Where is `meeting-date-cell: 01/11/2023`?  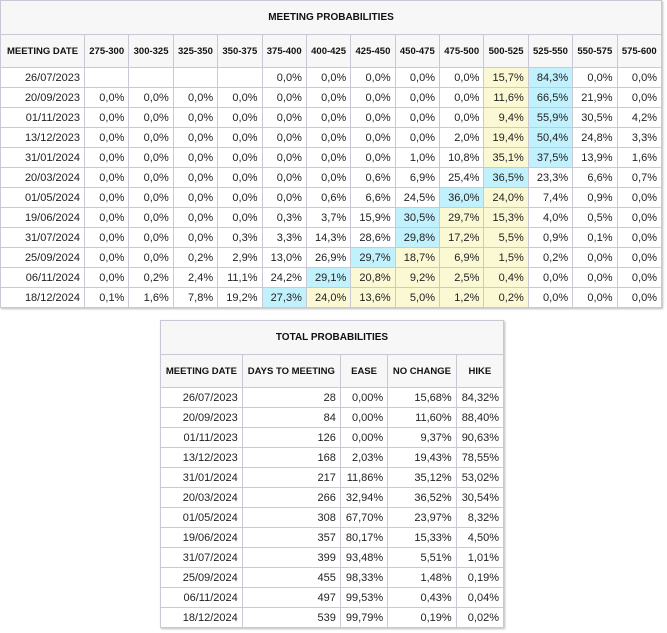 meeting-date-cell: 01/11/2023 is located at coordinates (201, 437).